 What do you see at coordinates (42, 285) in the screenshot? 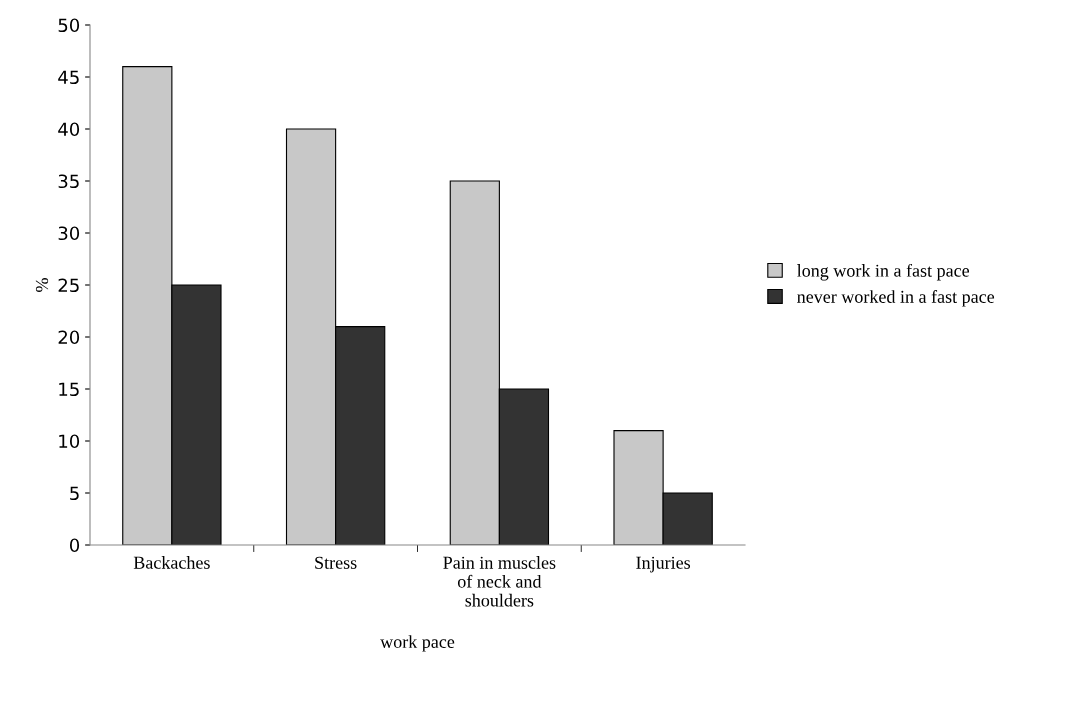
I see `y-axis-title: %` at bounding box center [42, 285].